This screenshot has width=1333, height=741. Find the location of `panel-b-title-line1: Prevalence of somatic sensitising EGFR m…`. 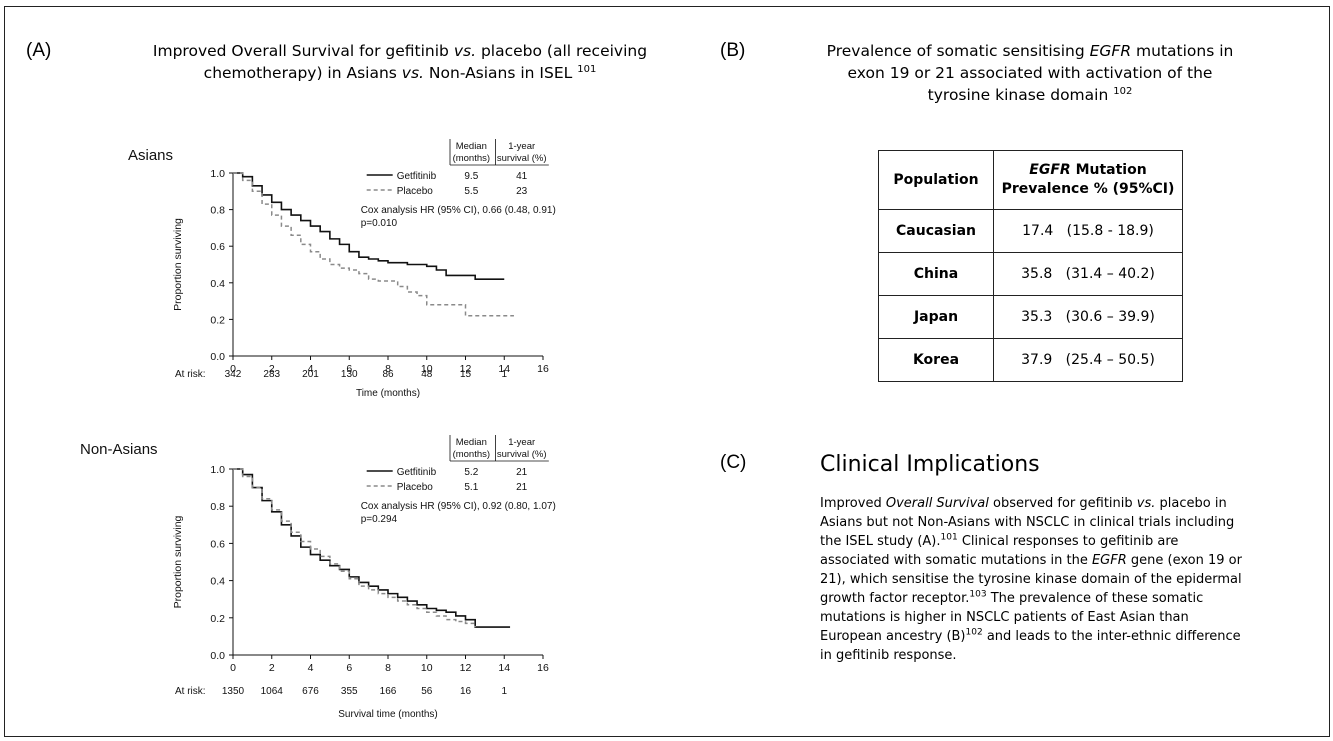

panel-b-title-line1: Prevalence of somatic sensitising EGFR m… is located at coordinates (1030, 51).